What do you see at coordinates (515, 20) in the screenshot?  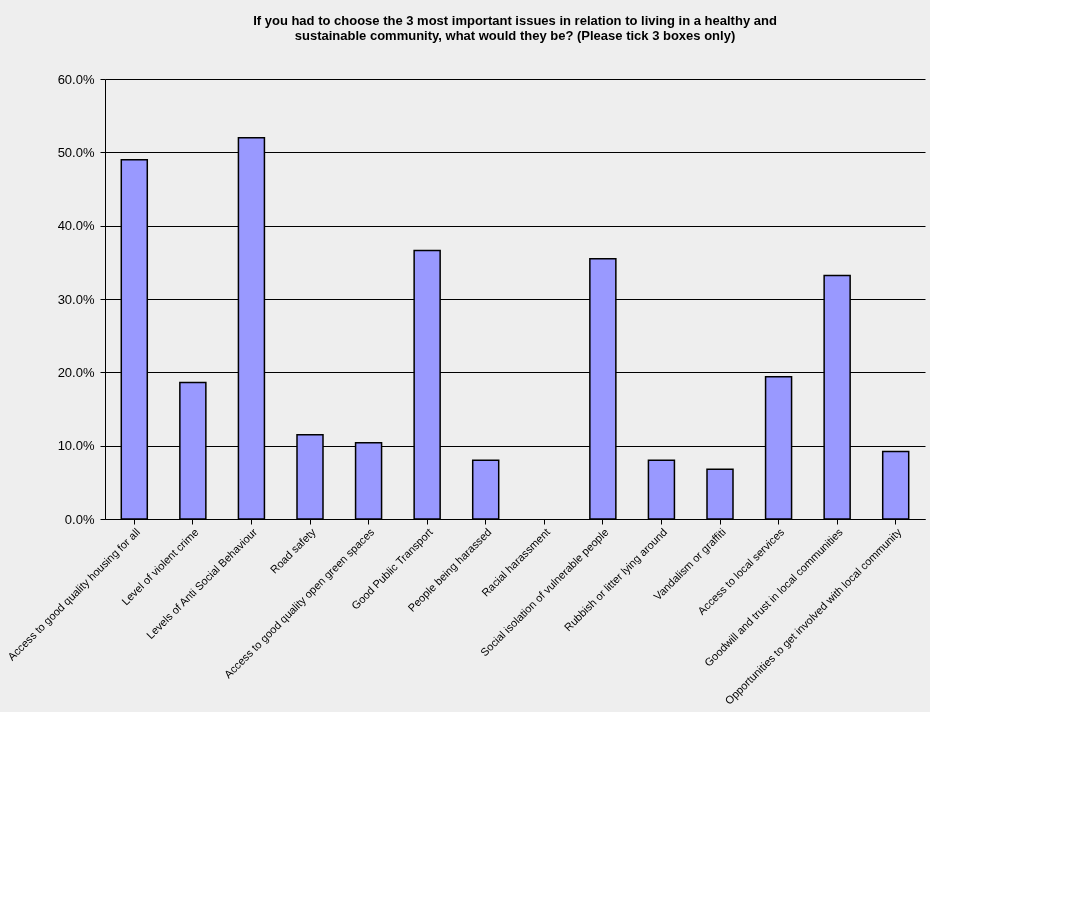 I see `text: If you had to choose the 3 most important issues in relation to living in a healthy and` at bounding box center [515, 20].